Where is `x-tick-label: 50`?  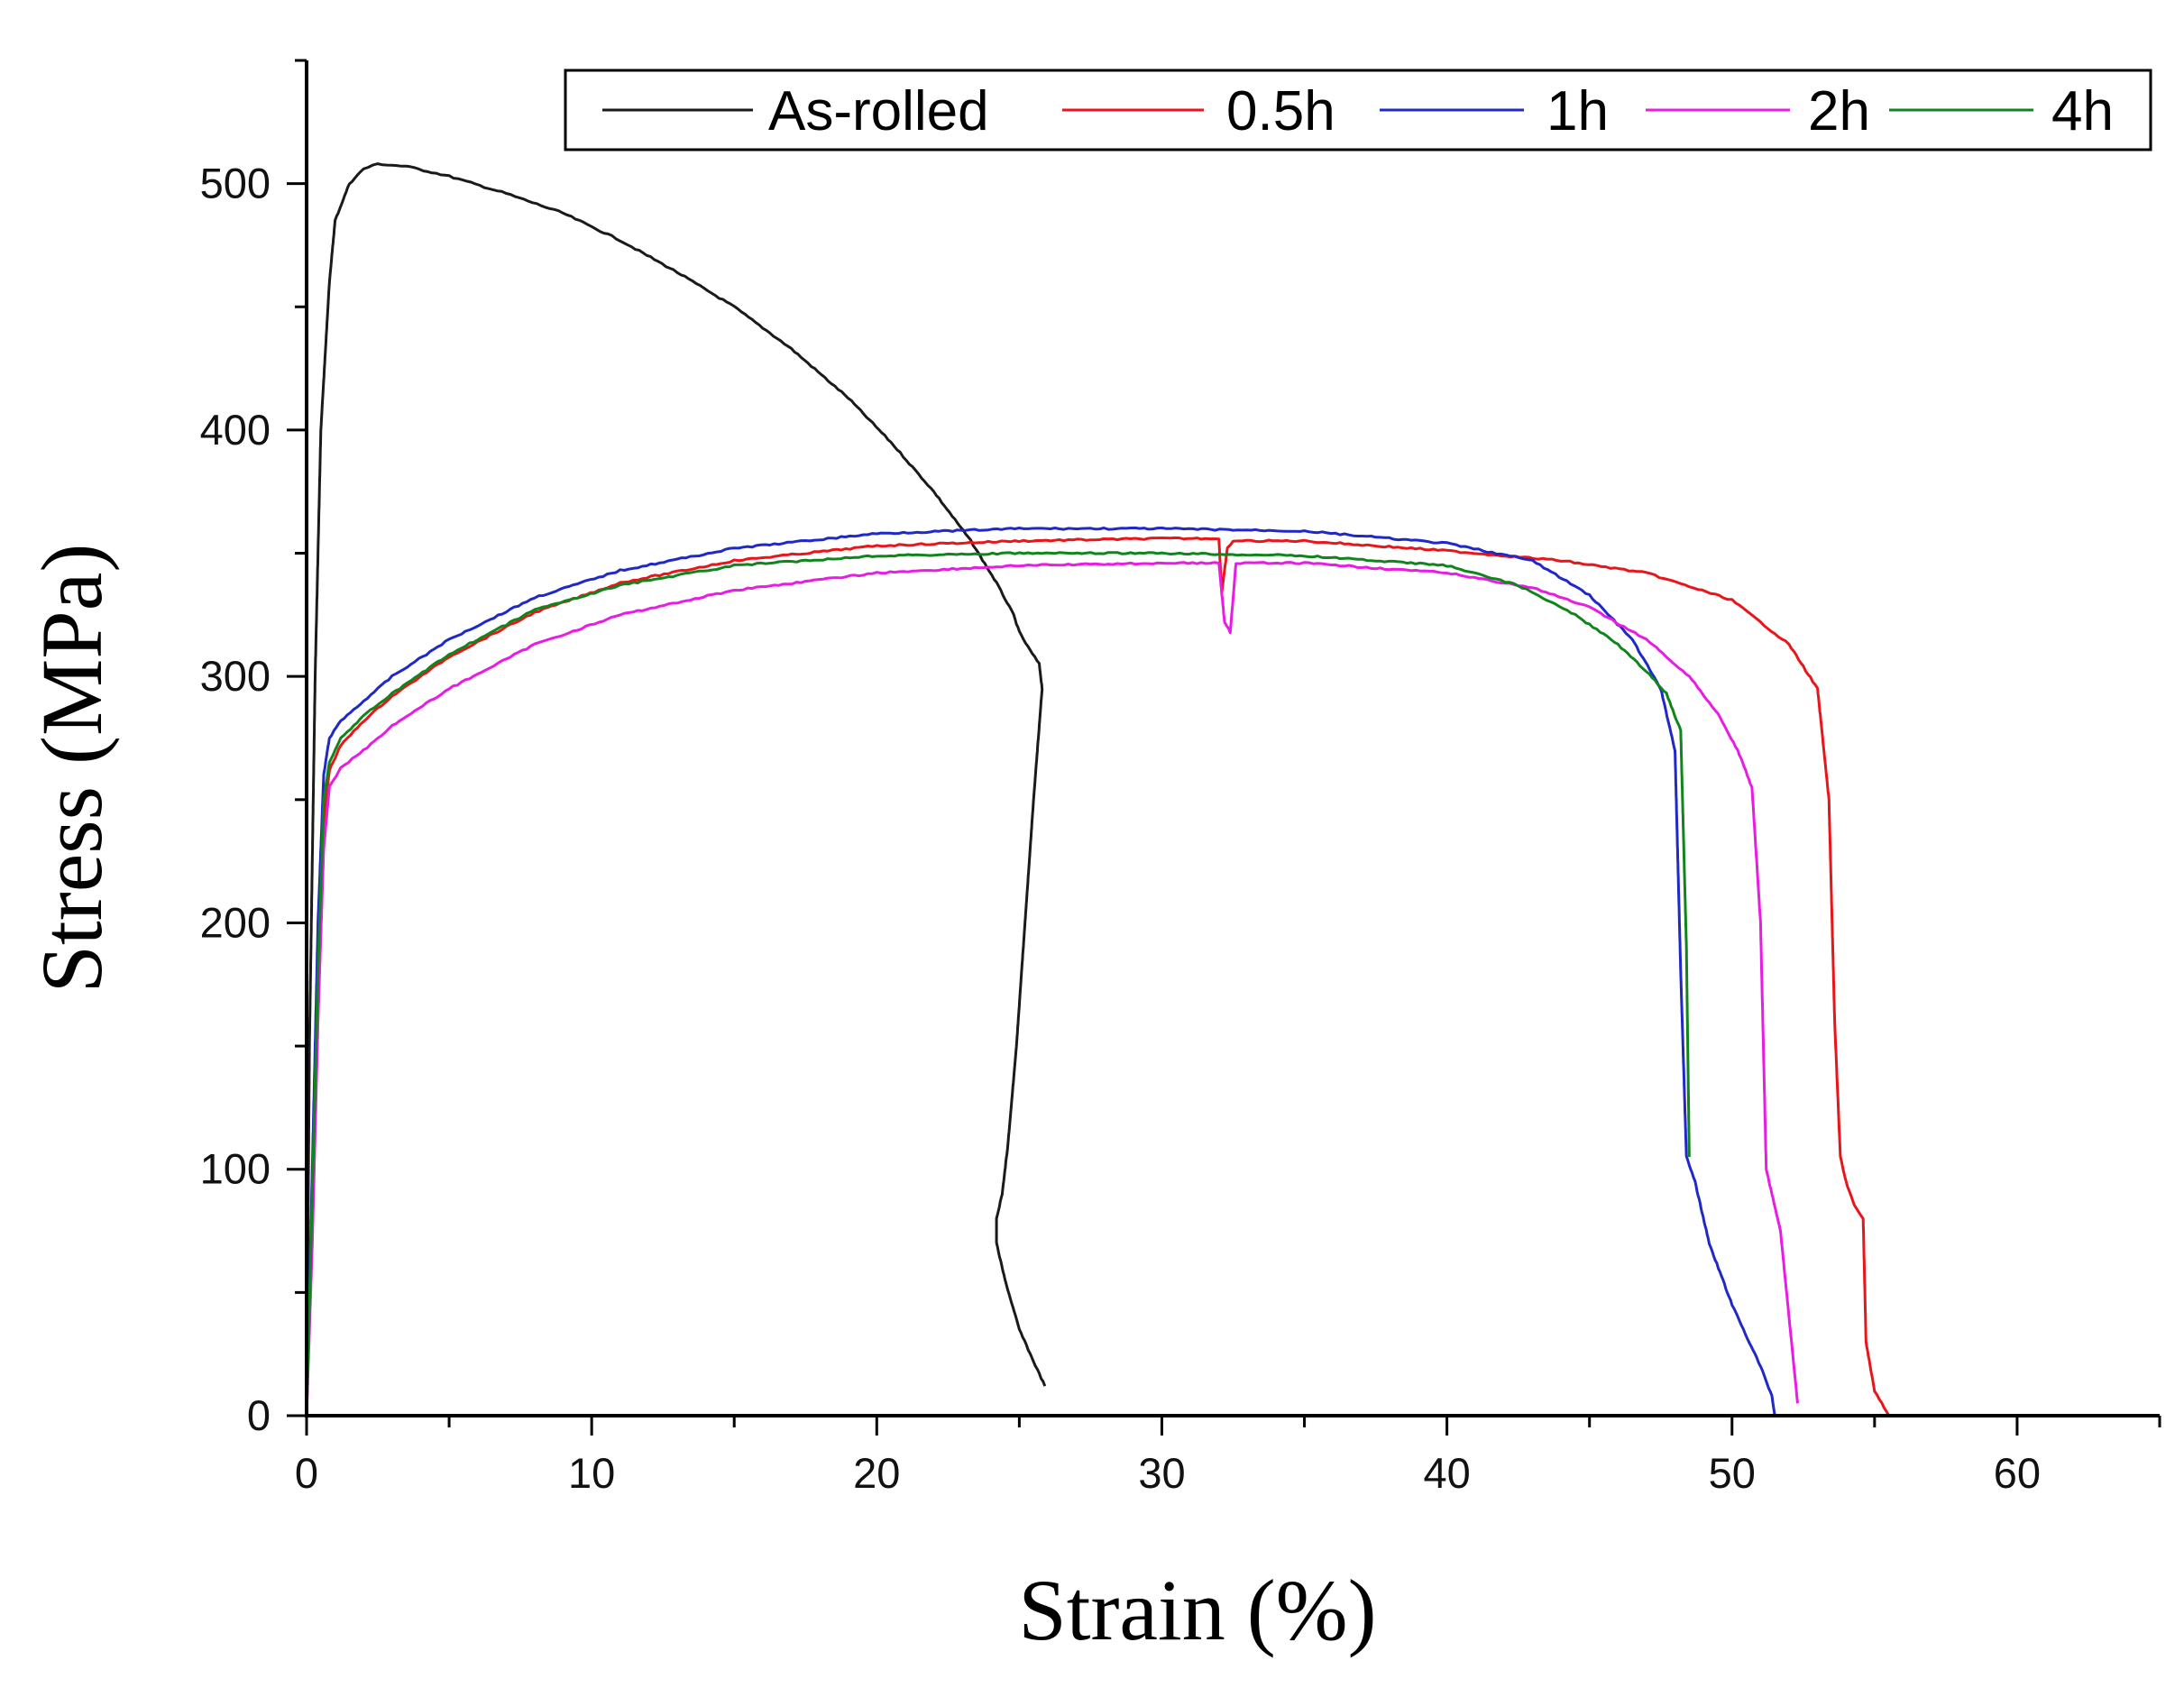
x-tick-label: 50 is located at coordinates (1733, 1473).